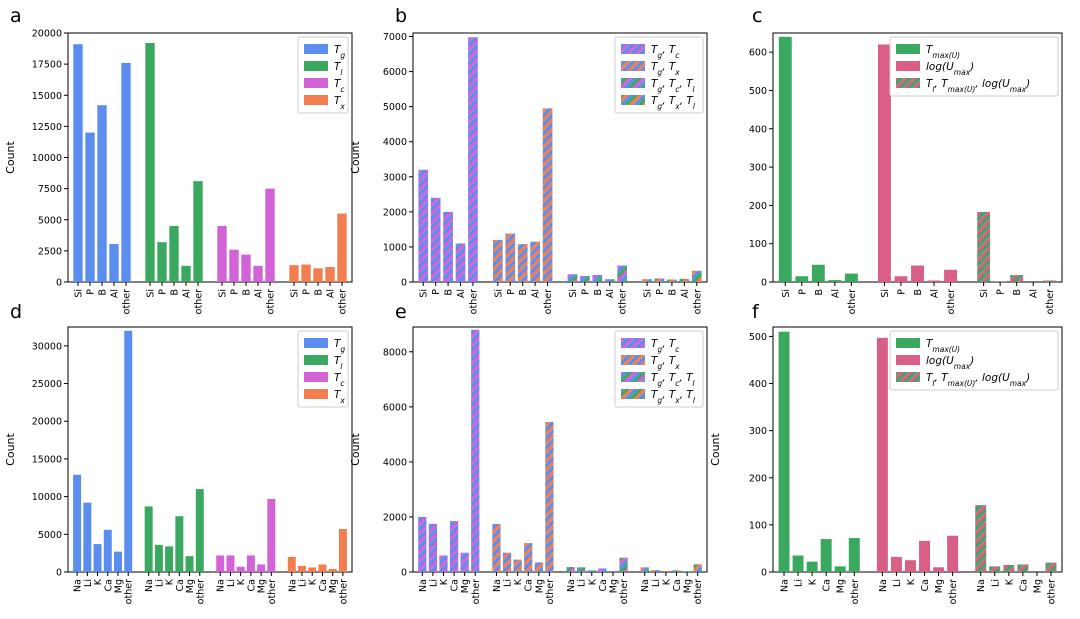 The width and height of the screenshot is (1080, 619). What do you see at coordinates (460, 262) in the screenshot?
I see `bar-Al` at bounding box center [460, 262].